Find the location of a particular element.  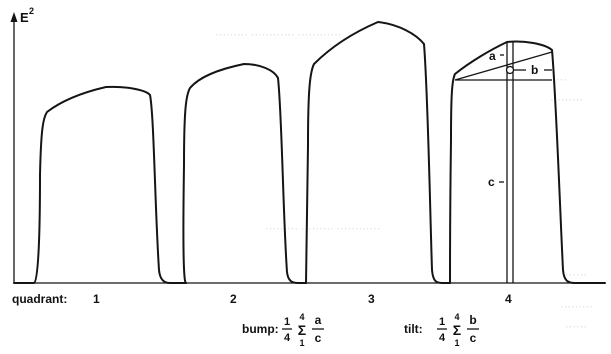

bump-sum-lower: 1 is located at coordinates (301, 343).